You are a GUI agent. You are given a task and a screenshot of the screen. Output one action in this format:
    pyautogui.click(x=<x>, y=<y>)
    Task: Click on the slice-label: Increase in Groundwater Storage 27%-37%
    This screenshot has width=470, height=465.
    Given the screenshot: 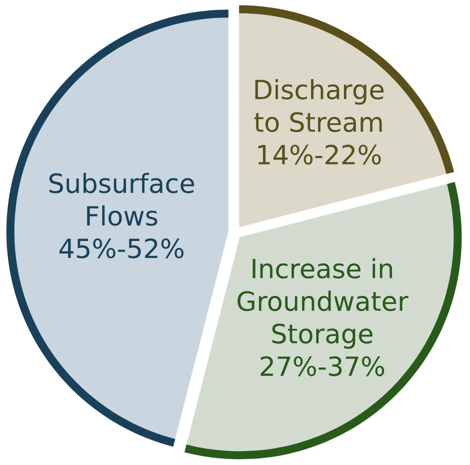 What is the action you would take?
    pyautogui.click(x=323, y=317)
    